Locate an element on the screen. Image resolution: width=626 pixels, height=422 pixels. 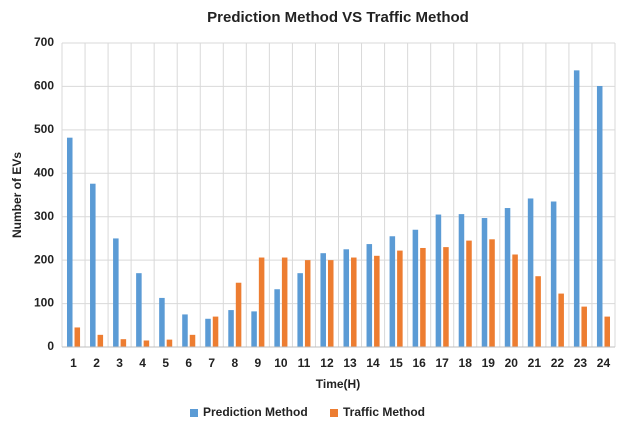
x-tick-label: 14 is located at coordinates (373, 363).